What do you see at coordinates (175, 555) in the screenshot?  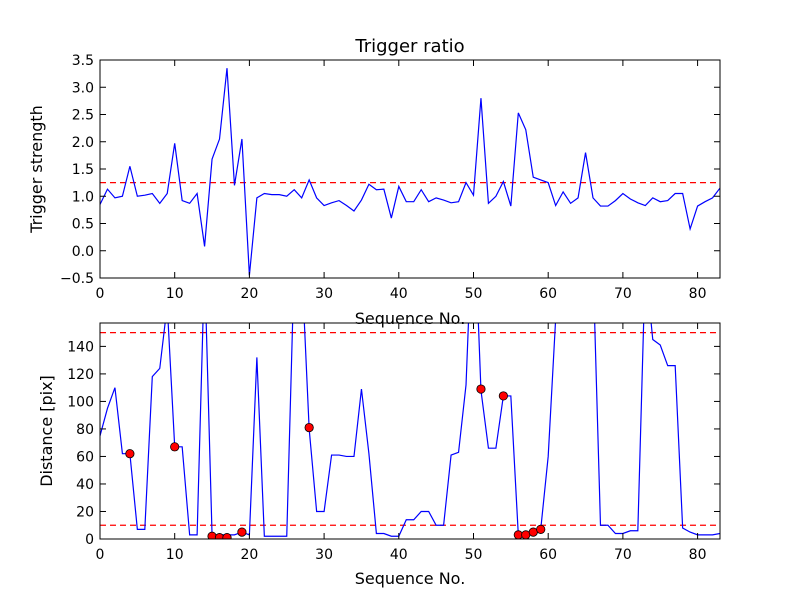 I see `bottom-chart-x-tick-label: 10` at bounding box center [175, 555].